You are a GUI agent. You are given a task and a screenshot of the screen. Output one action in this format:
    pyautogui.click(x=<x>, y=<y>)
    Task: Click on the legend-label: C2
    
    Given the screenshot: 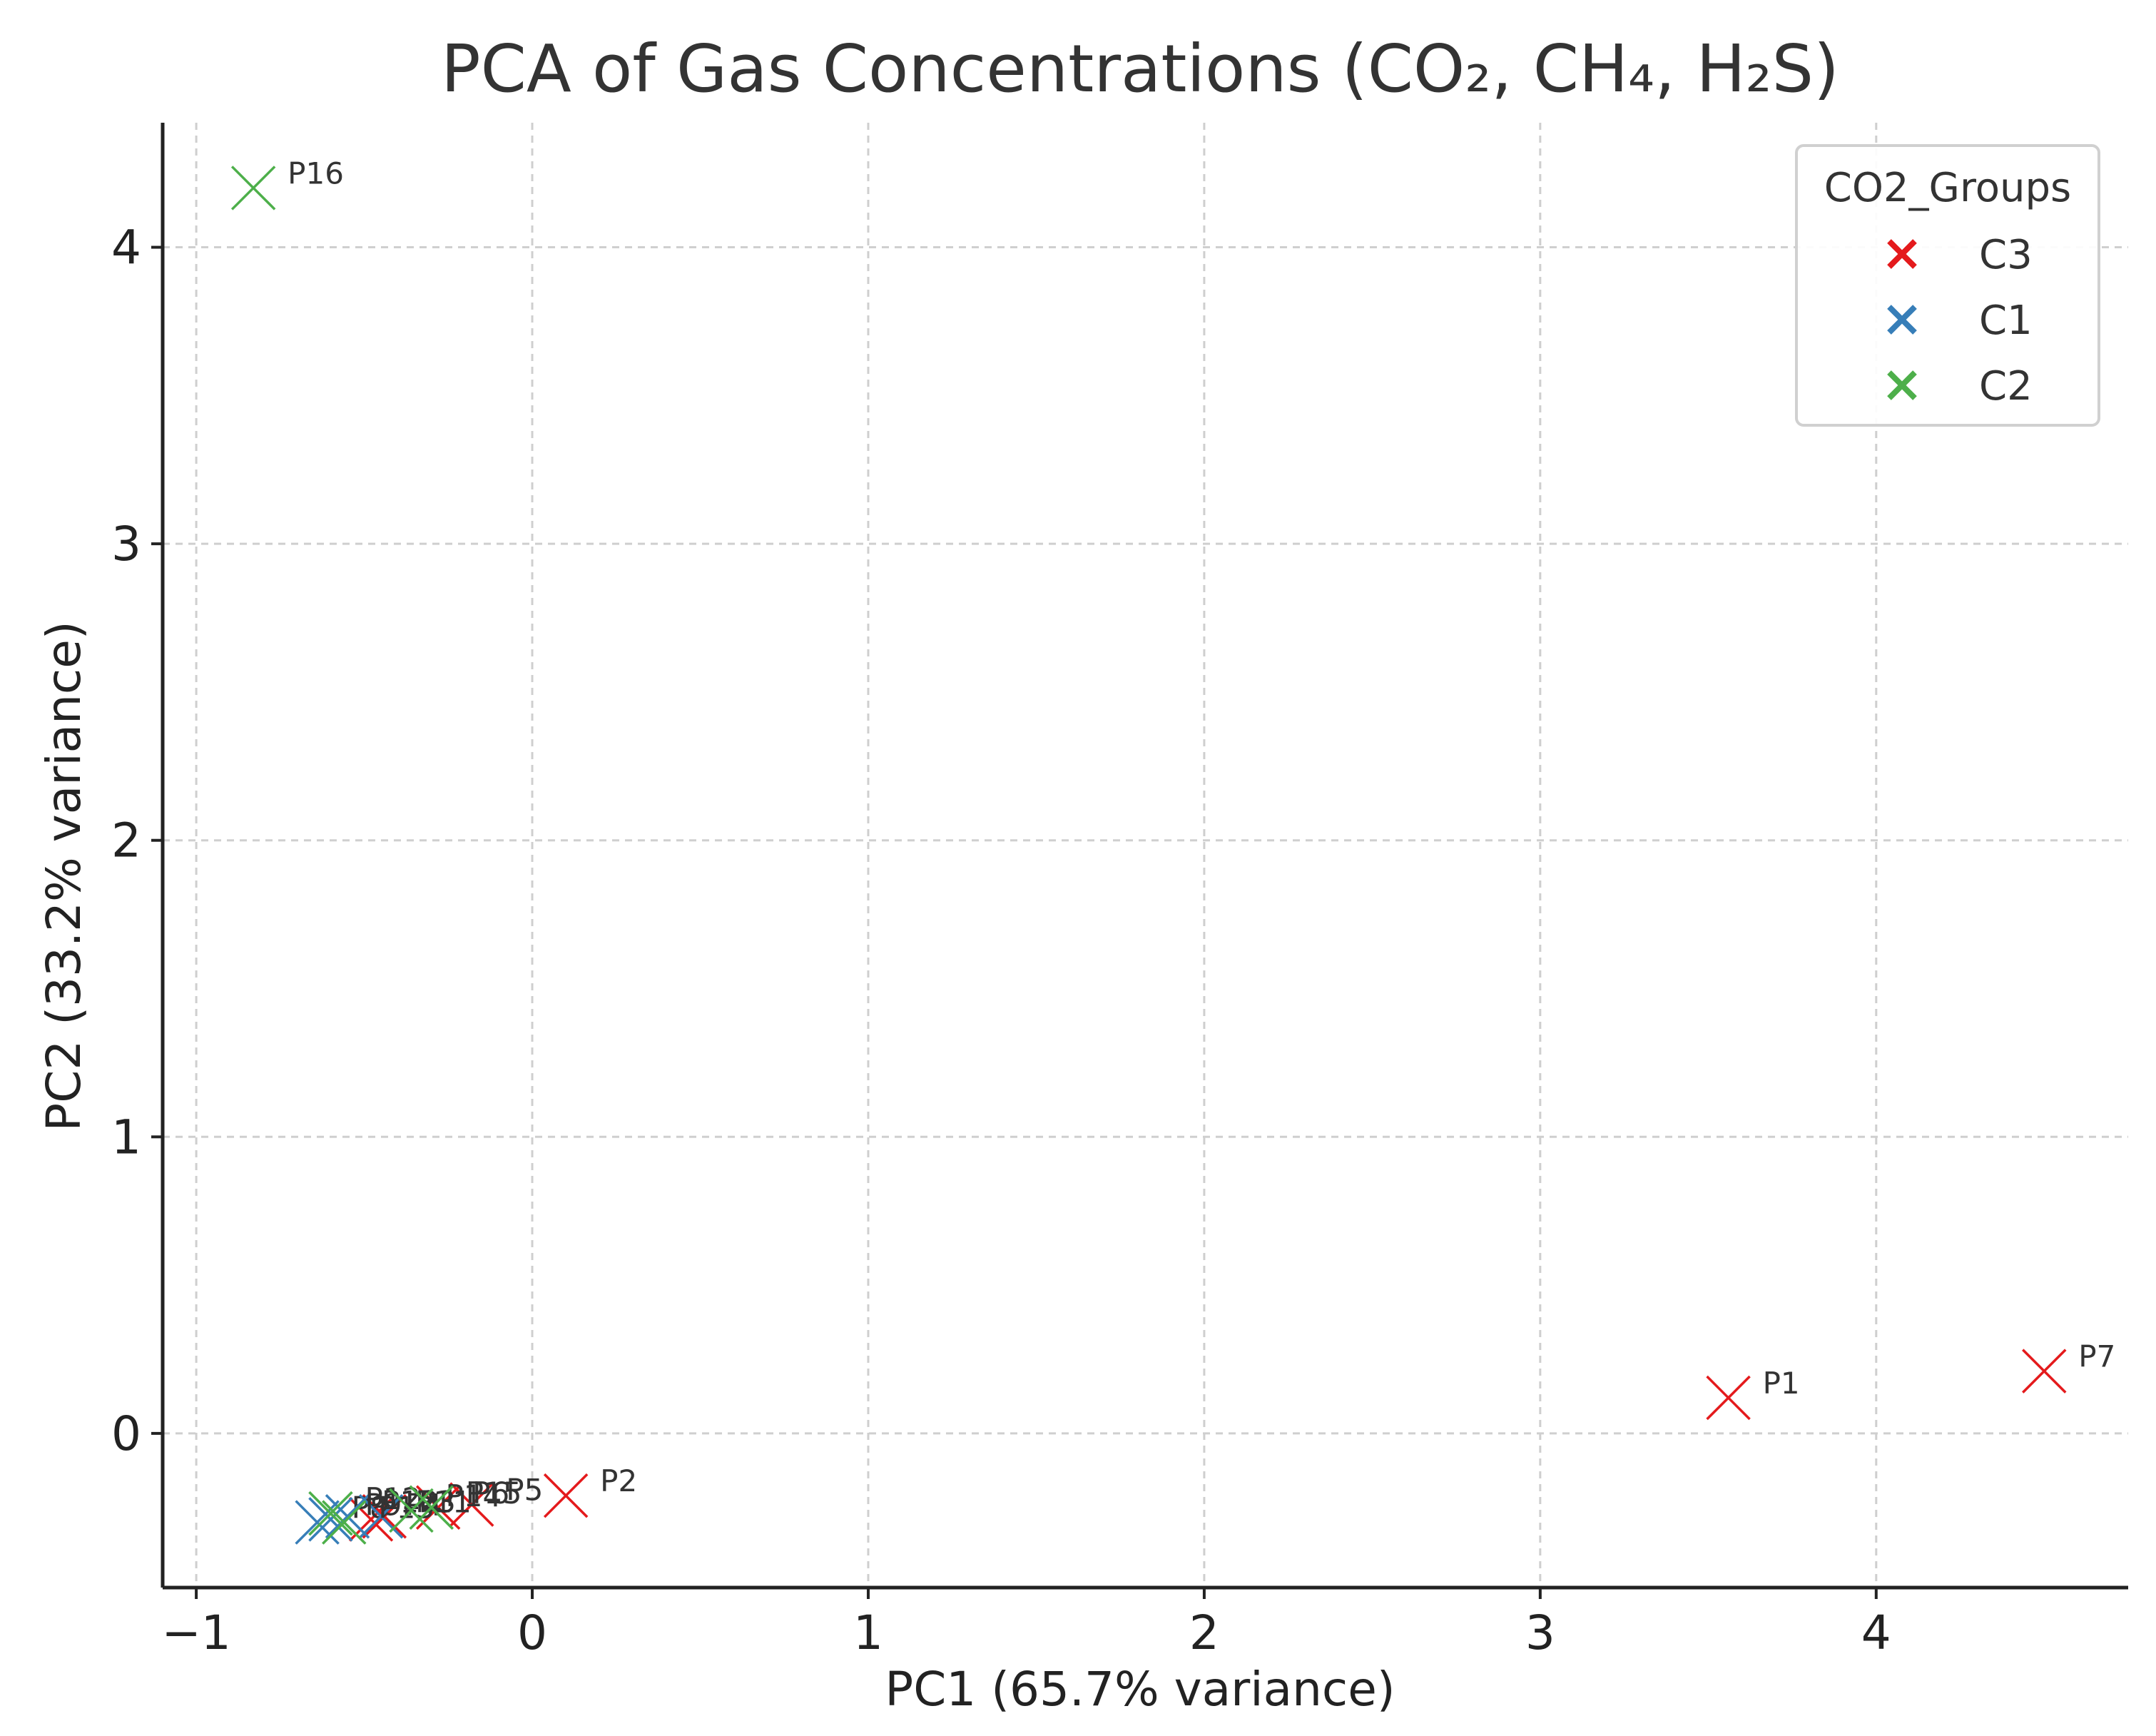 What is the action you would take?
    pyautogui.click(x=2006, y=386)
    